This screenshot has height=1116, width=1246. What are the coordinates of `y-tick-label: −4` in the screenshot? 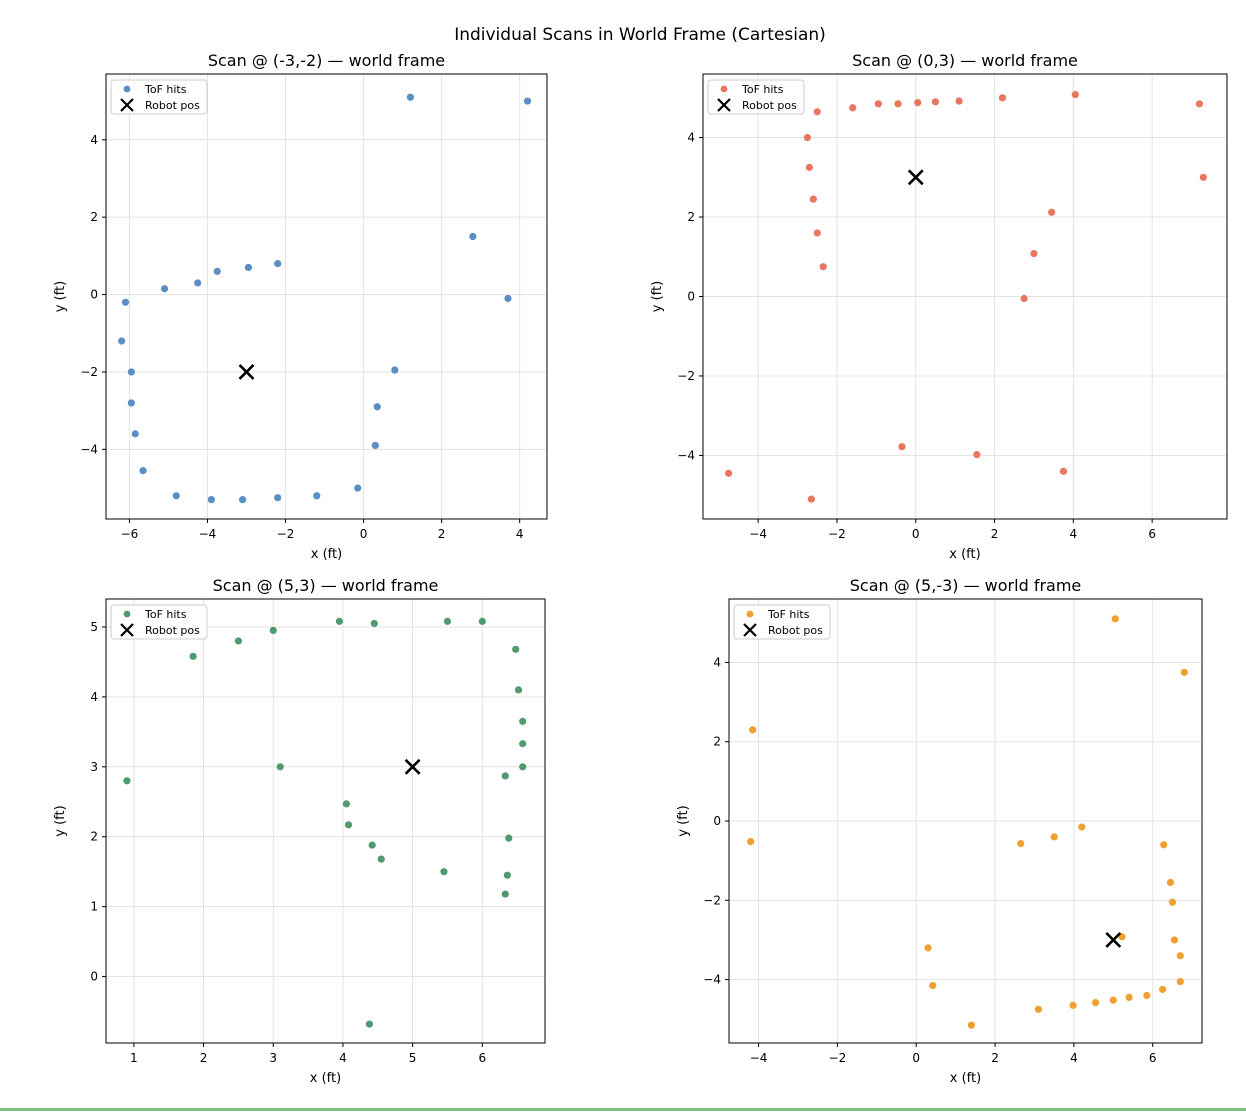 It's located at (712, 980).